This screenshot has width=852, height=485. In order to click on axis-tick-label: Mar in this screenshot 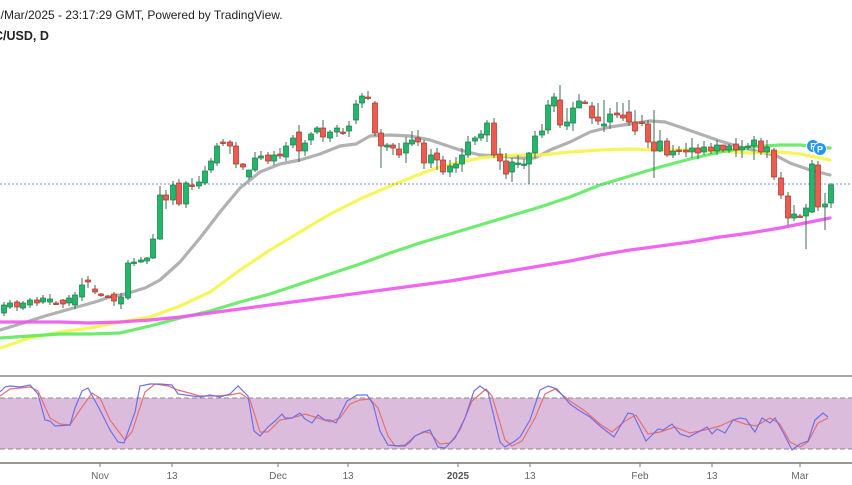, I will do `click(800, 476)`.